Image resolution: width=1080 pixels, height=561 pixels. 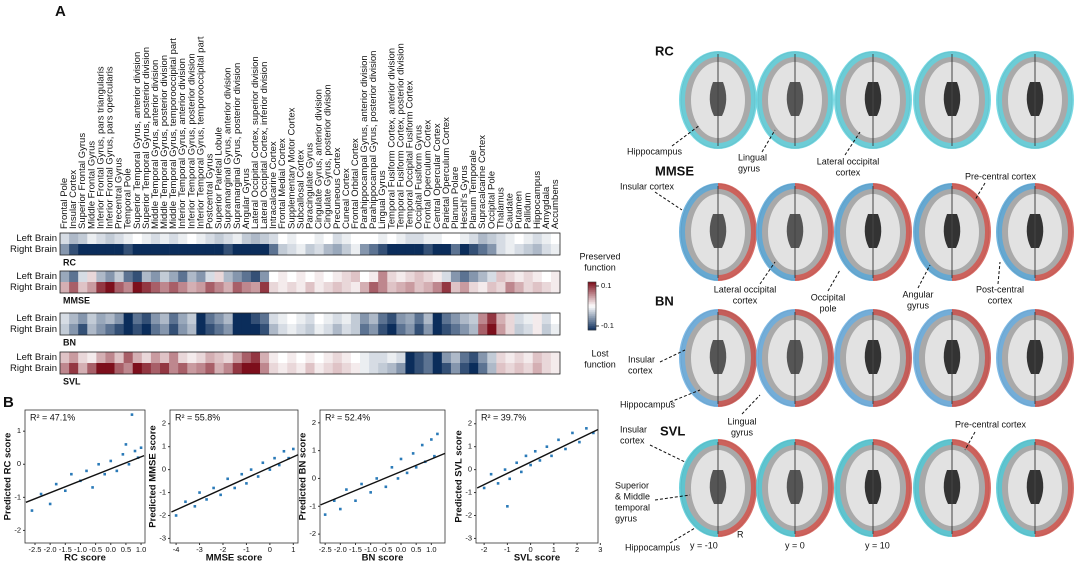 I want to click on annotation: temporal, so click(x=632, y=507).